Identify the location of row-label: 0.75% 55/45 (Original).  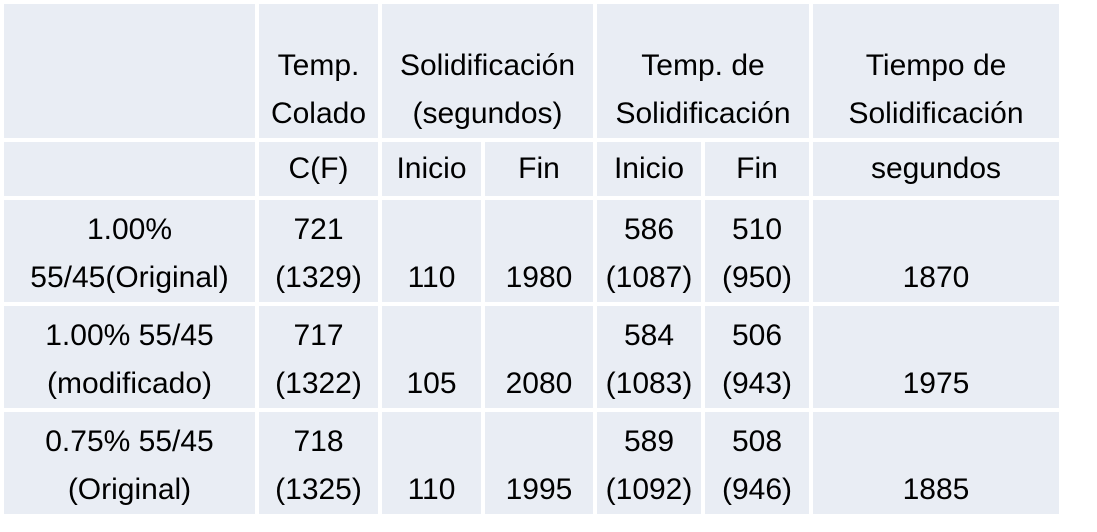
(129, 463).